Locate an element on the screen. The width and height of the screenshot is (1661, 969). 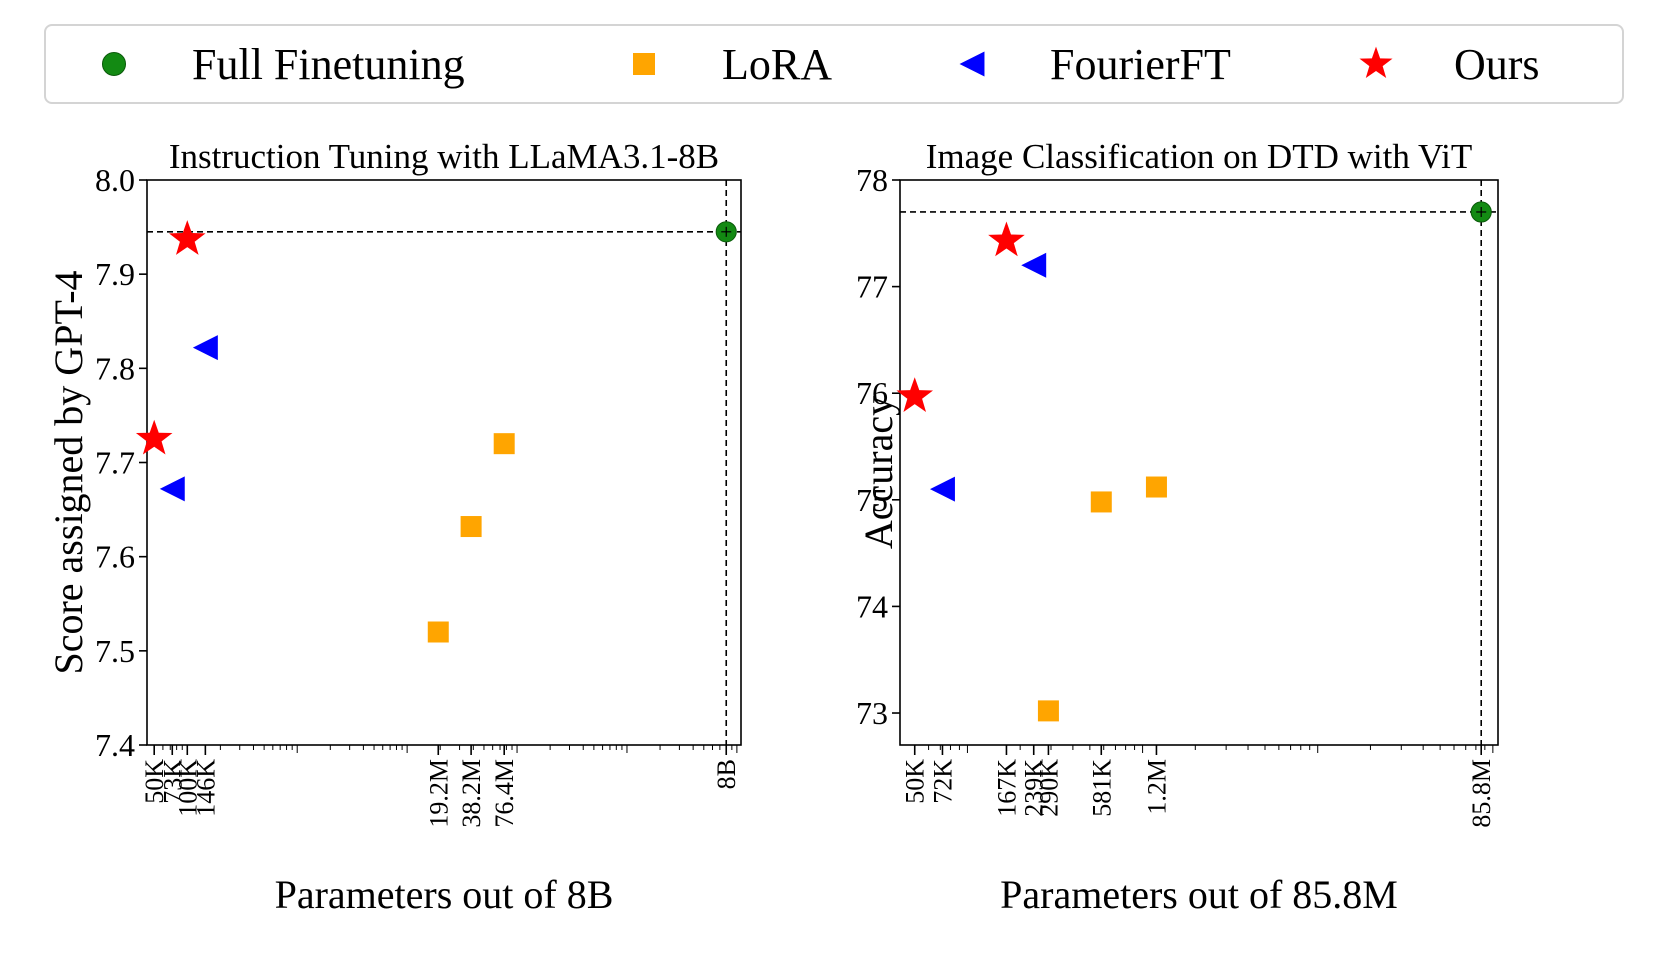
y-axis-label: Accuracy is located at coordinates (878, 472).